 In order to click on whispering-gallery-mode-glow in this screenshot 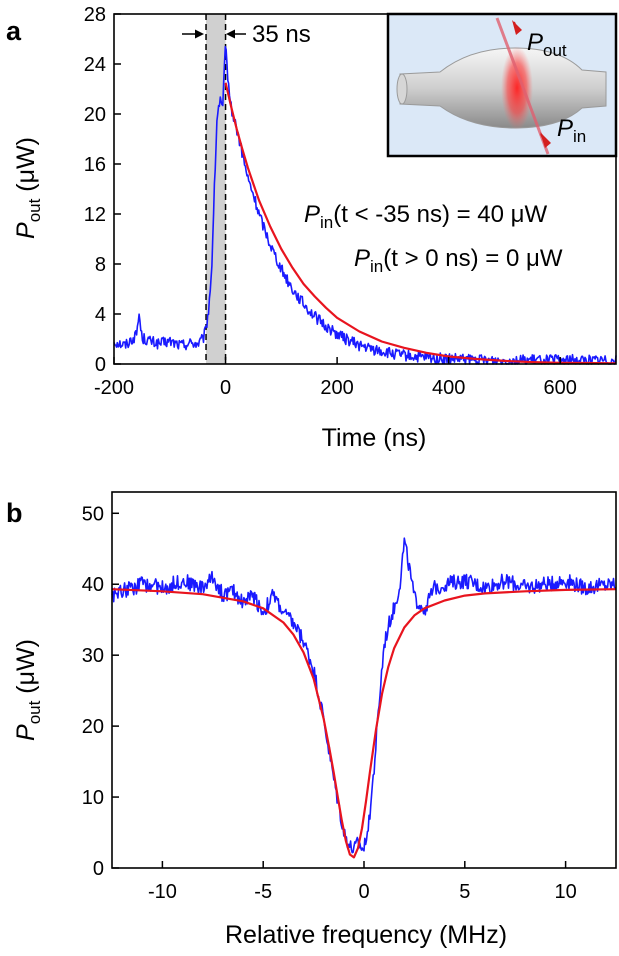, I will do `click(517, 88)`.